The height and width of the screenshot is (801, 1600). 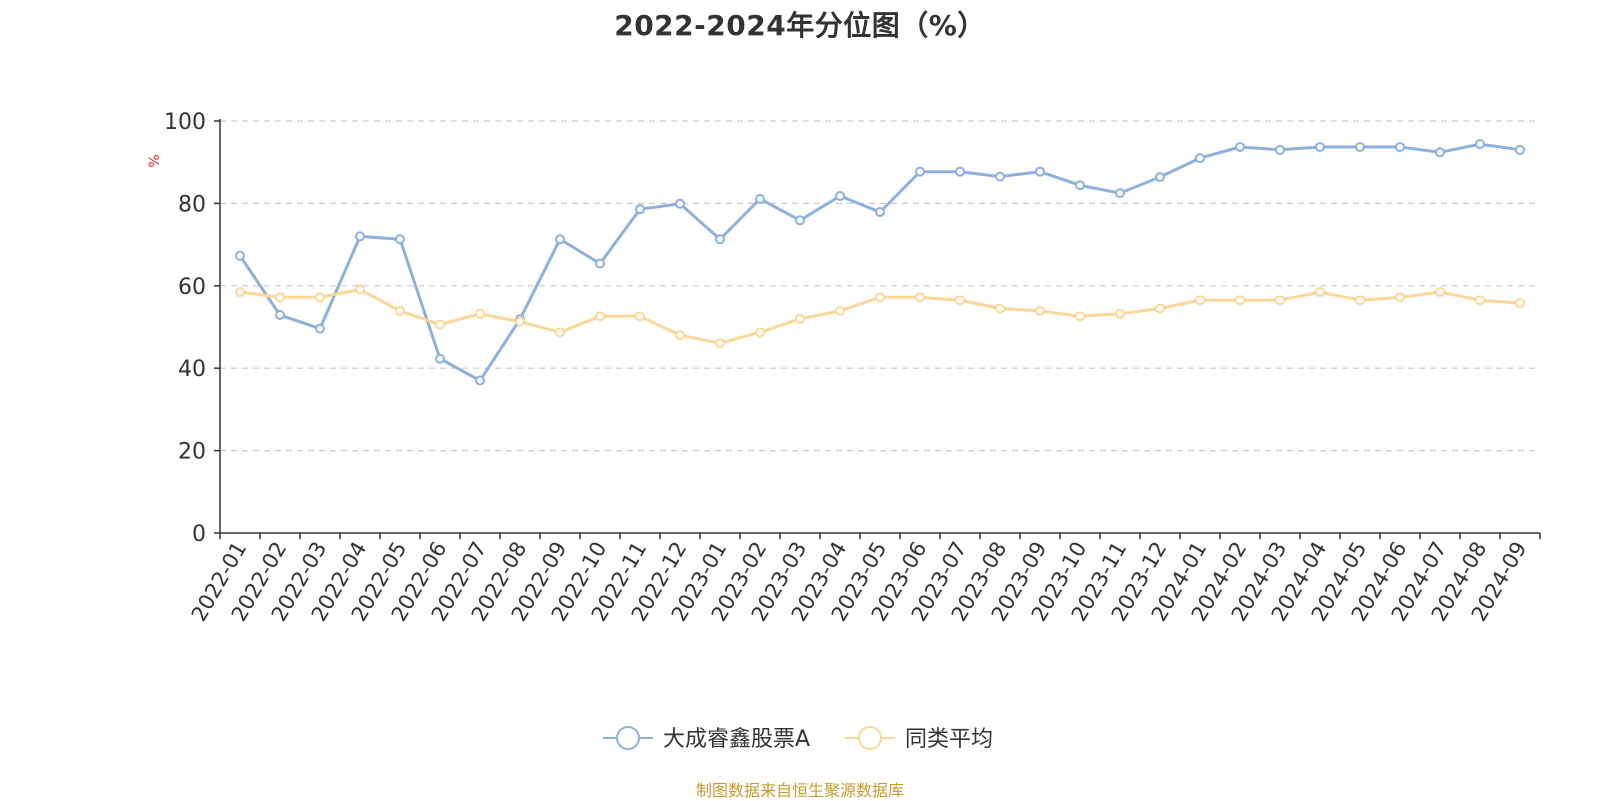 I want to click on y-tick-label: 80, so click(x=192, y=204).